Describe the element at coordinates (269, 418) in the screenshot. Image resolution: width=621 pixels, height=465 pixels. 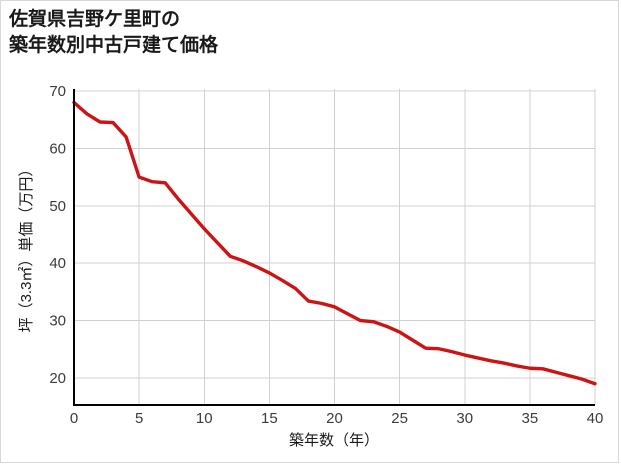
I see `x-tick-label: 15` at that location.